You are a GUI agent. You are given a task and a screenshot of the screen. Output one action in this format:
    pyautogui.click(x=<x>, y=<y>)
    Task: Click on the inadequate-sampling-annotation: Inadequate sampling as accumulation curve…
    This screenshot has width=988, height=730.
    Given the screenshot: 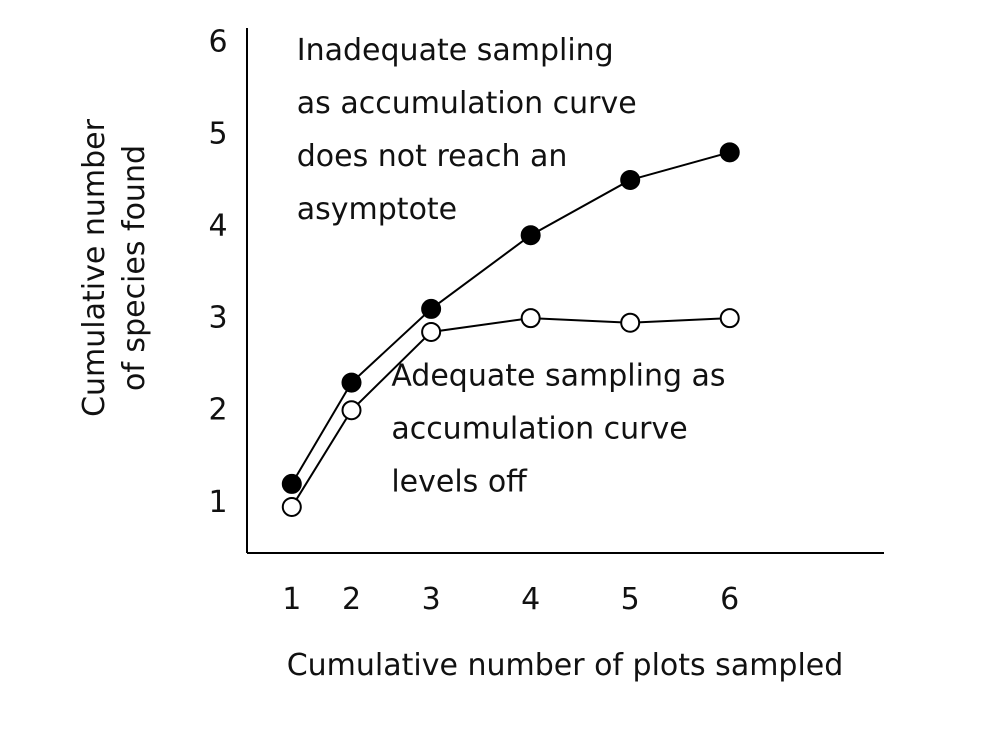 What is the action you would take?
    pyautogui.click(x=467, y=130)
    